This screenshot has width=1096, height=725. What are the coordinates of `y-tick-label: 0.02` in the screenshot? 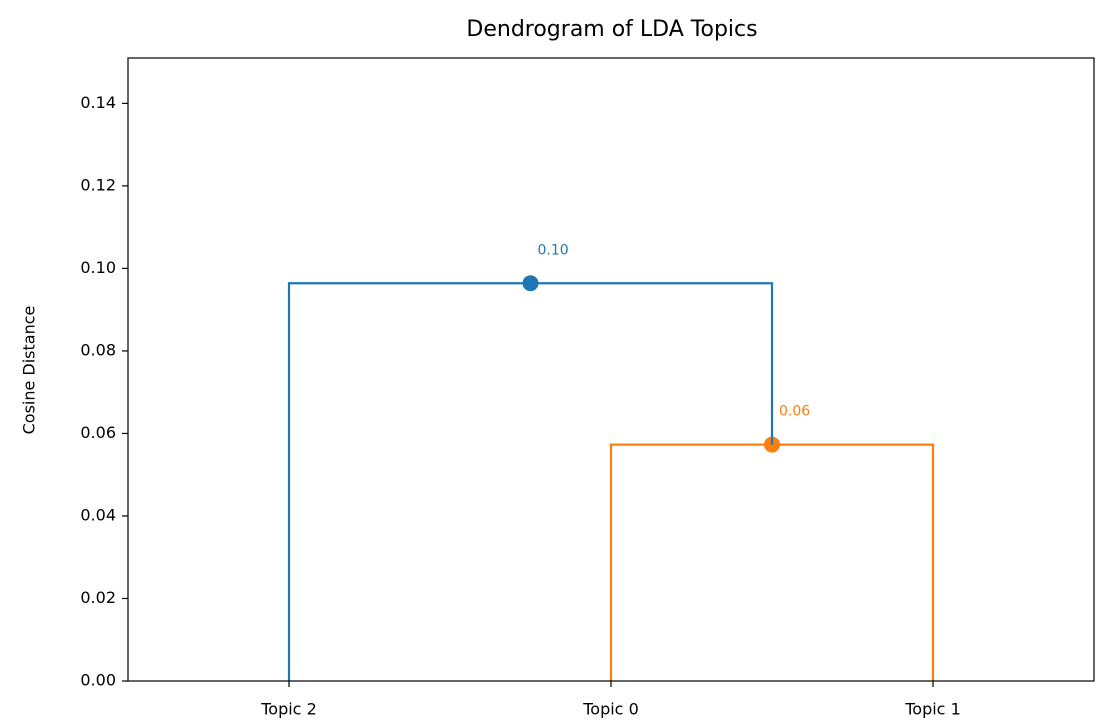 It's located at (98, 597).